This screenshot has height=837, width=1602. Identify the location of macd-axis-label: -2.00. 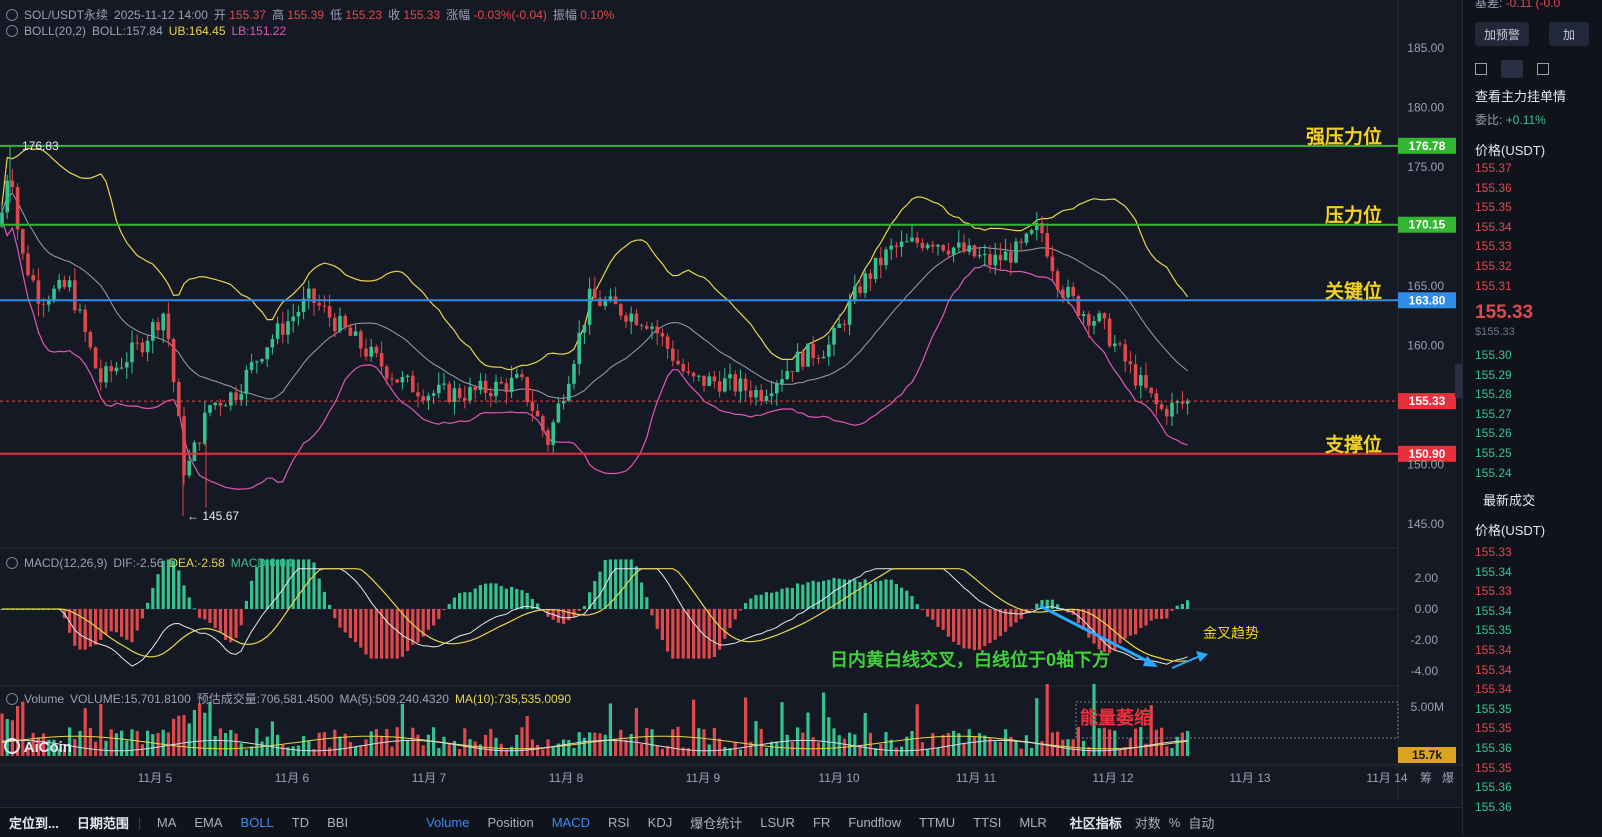
(1425, 640).